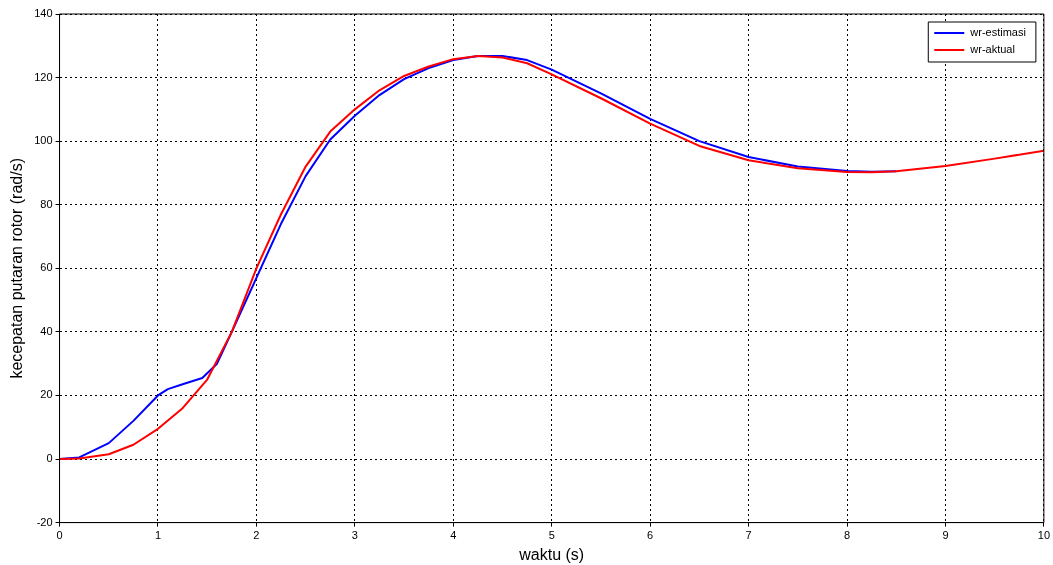 The image size is (1053, 565). I want to click on x-tick-label: 3, so click(354, 535).